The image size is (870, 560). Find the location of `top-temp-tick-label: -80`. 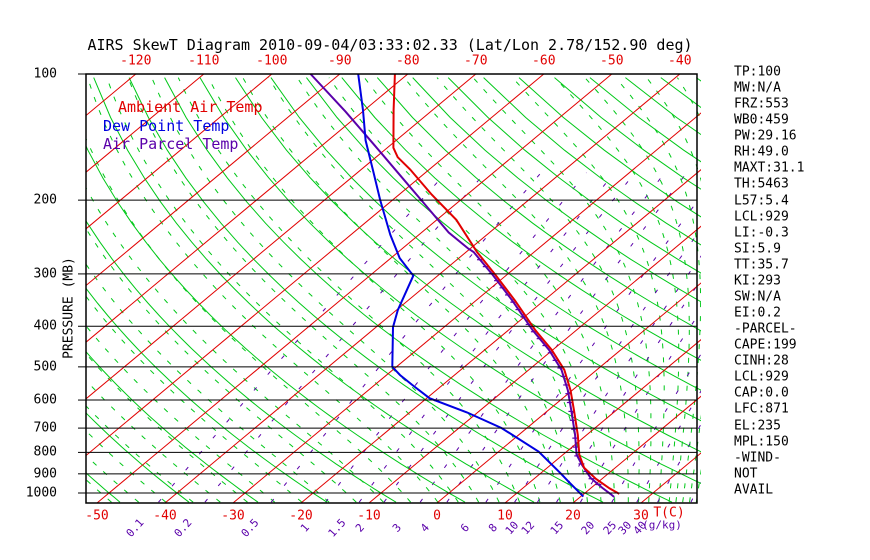

top-temp-tick-label: -80 is located at coordinates (408, 61).